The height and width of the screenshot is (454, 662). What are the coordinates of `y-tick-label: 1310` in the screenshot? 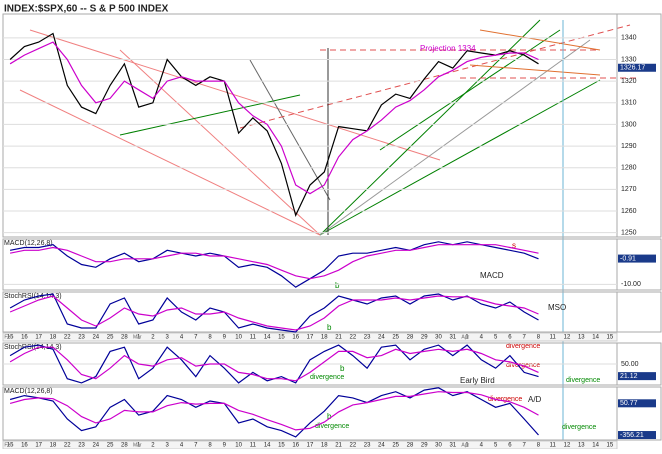 It's located at (629, 103).